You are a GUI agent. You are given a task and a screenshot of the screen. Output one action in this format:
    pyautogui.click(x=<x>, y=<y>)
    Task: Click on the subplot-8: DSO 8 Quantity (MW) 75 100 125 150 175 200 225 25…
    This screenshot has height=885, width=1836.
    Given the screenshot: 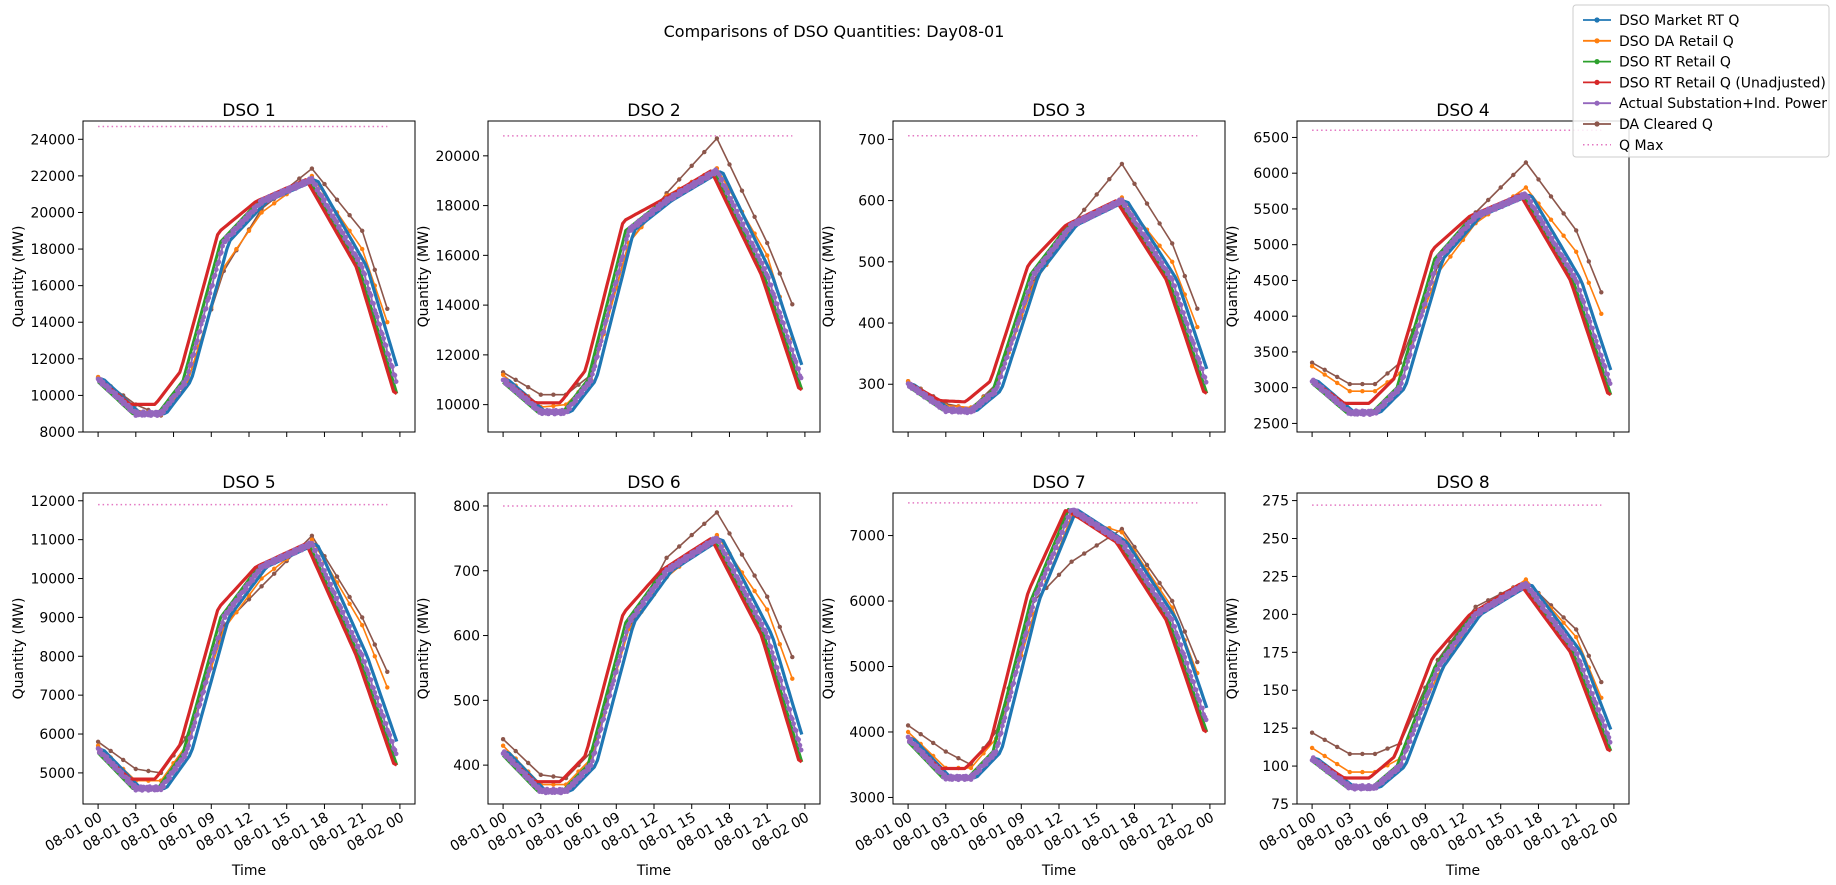 What is the action you would take?
    pyautogui.click(x=1427, y=676)
    